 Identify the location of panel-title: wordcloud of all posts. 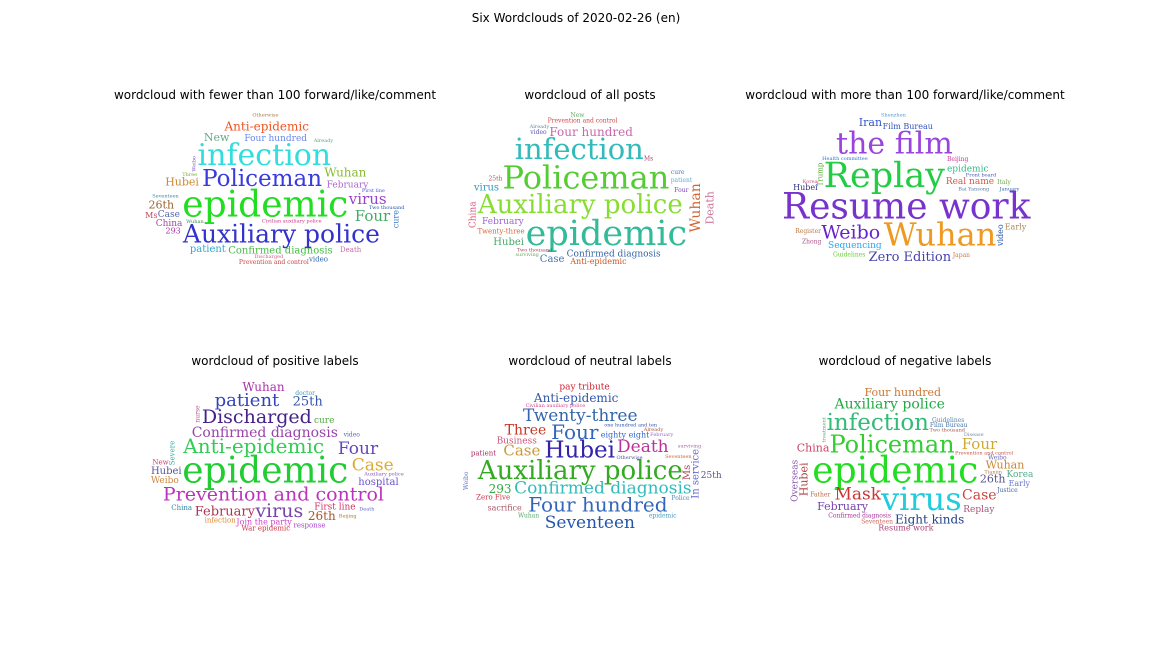
(590, 95).